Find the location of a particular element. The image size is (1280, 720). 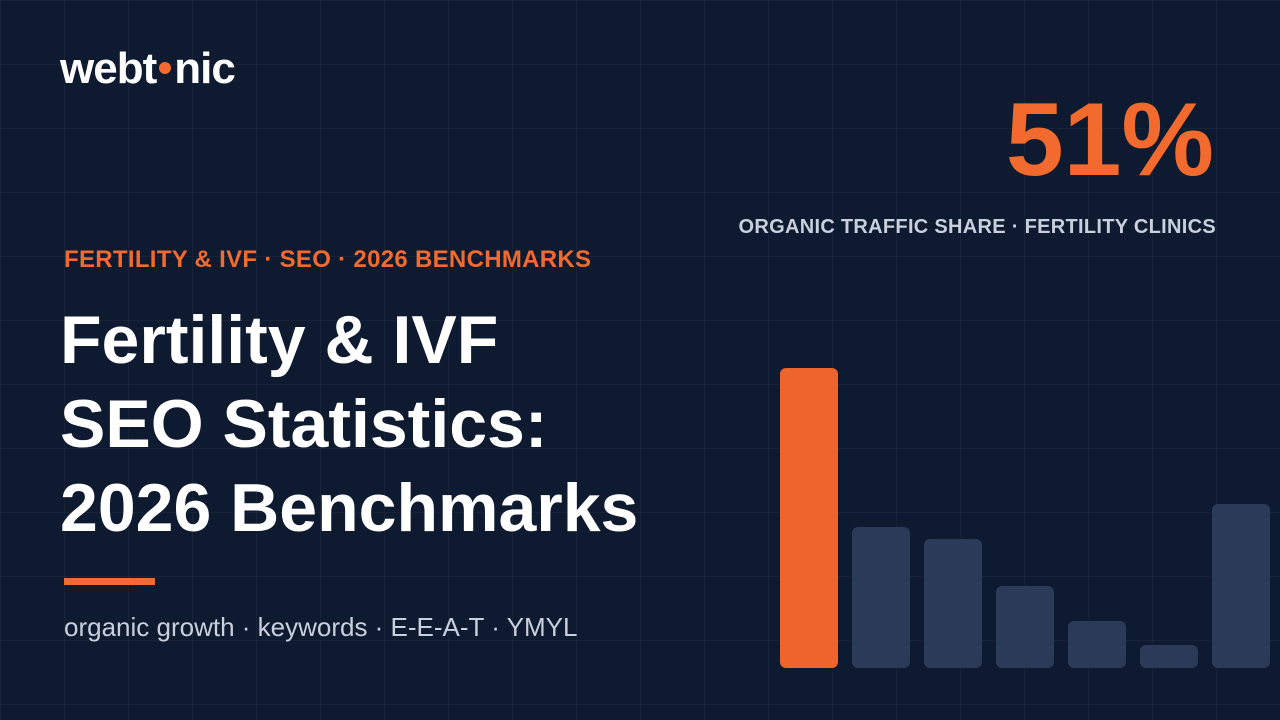

logo-text: nic is located at coordinates (205, 68).